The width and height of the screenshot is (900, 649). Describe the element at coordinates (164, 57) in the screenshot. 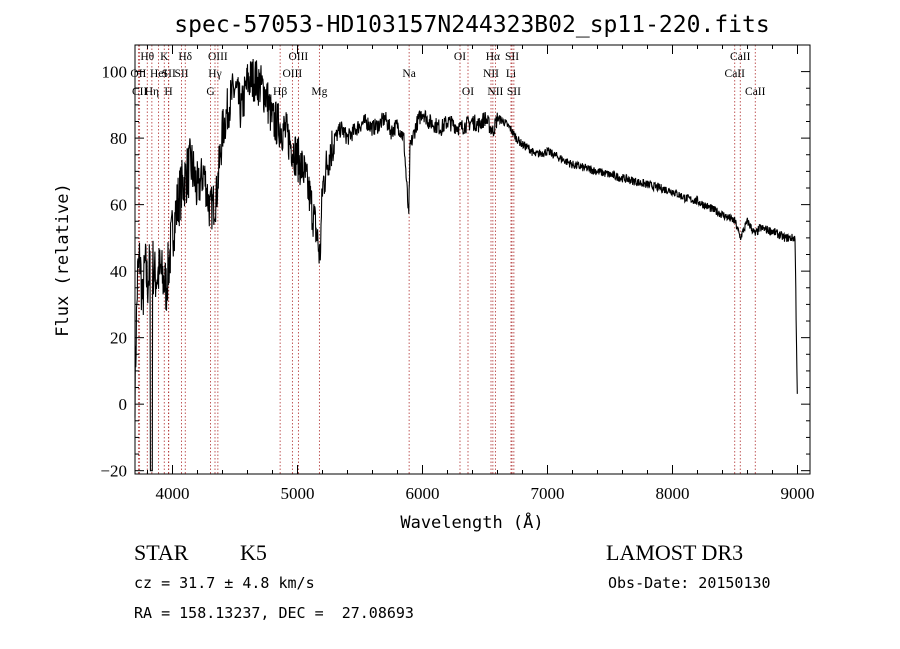

I see `spectral-line-label: K` at that location.